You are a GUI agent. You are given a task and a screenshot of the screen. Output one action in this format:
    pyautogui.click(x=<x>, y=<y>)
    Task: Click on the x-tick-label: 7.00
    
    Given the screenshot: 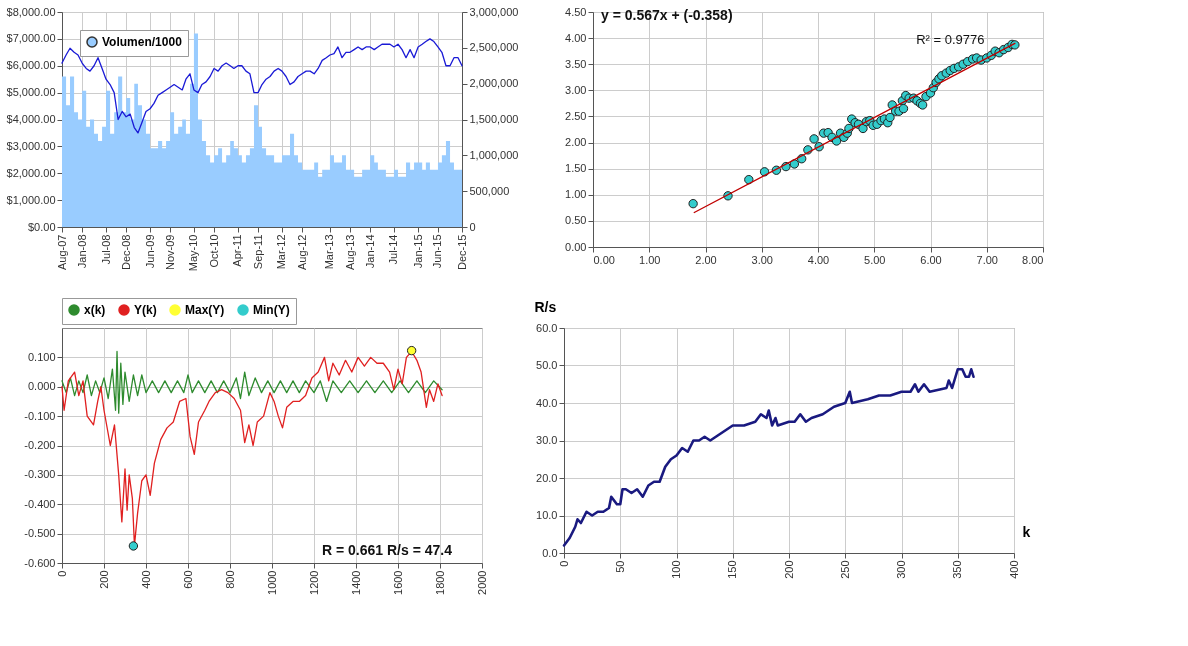 What is the action you would take?
    pyautogui.click(x=987, y=259)
    